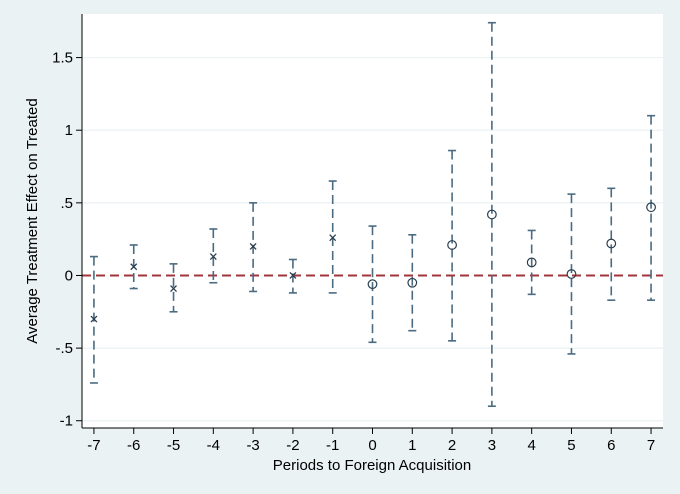  I want to click on x-axis-label: Periods to Foreign Acquisition, so click(372, 465).